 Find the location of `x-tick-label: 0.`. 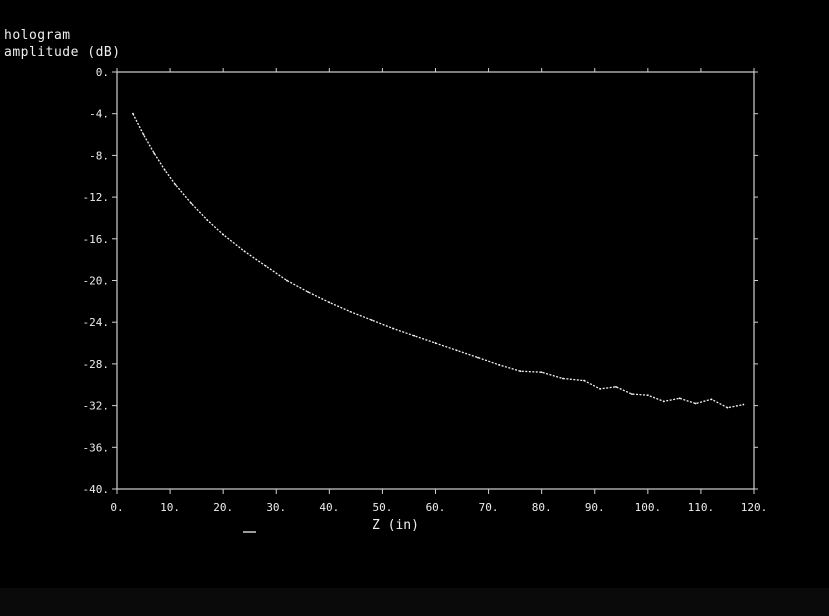

x-tick-label: 0. is located at coordinates (116, 507).